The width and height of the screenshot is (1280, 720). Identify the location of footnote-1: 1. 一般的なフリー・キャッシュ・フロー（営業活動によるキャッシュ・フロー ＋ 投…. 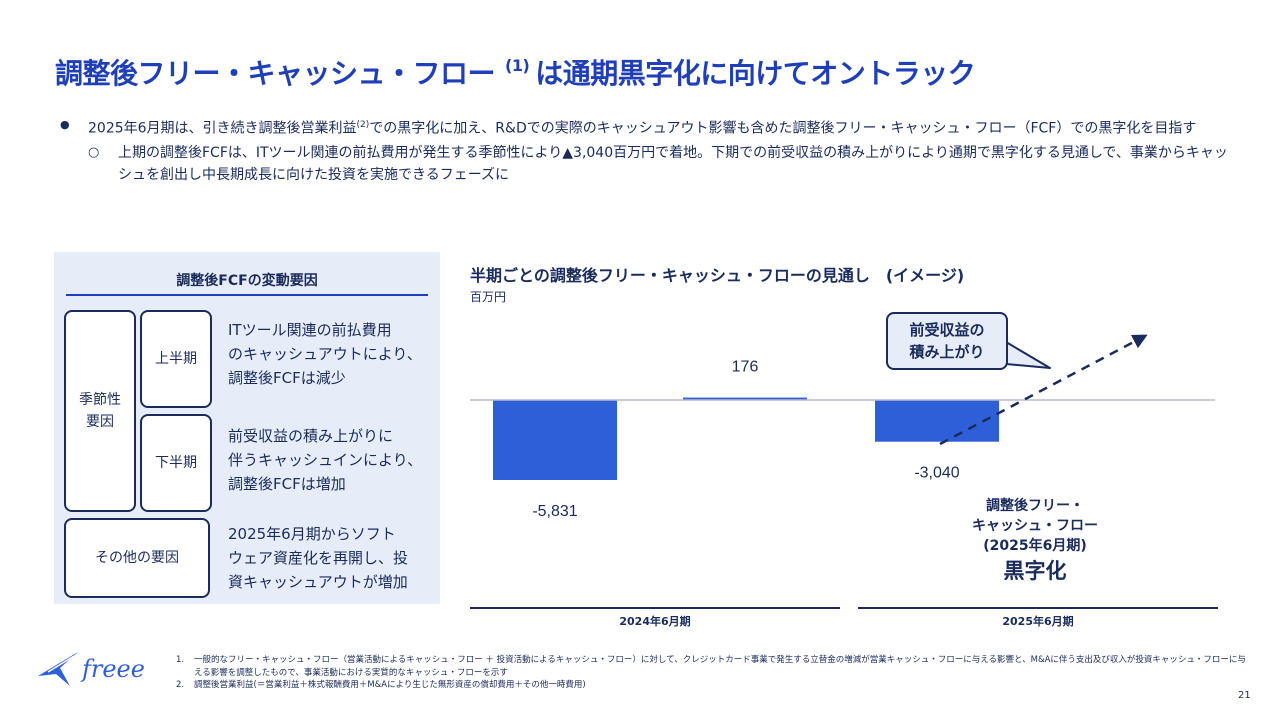
(711, 666).